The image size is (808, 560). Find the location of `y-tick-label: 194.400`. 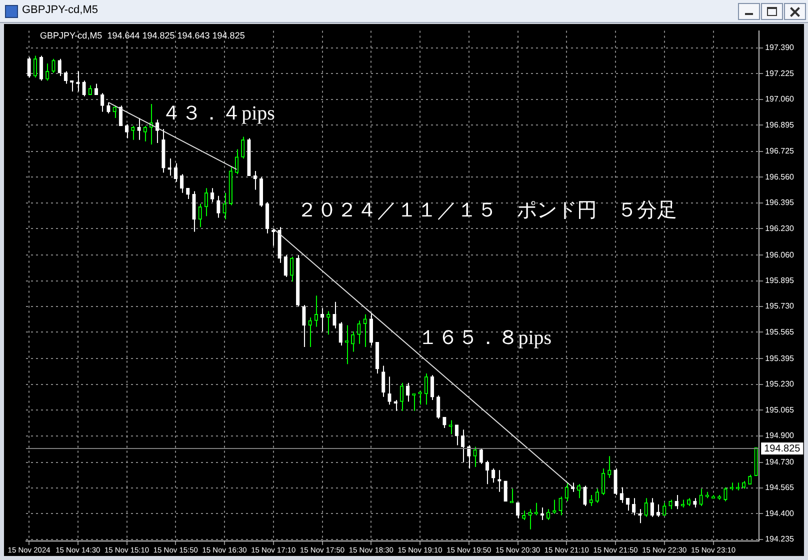

y-tick-label: 194.400 is located at coordinates (780, 513).